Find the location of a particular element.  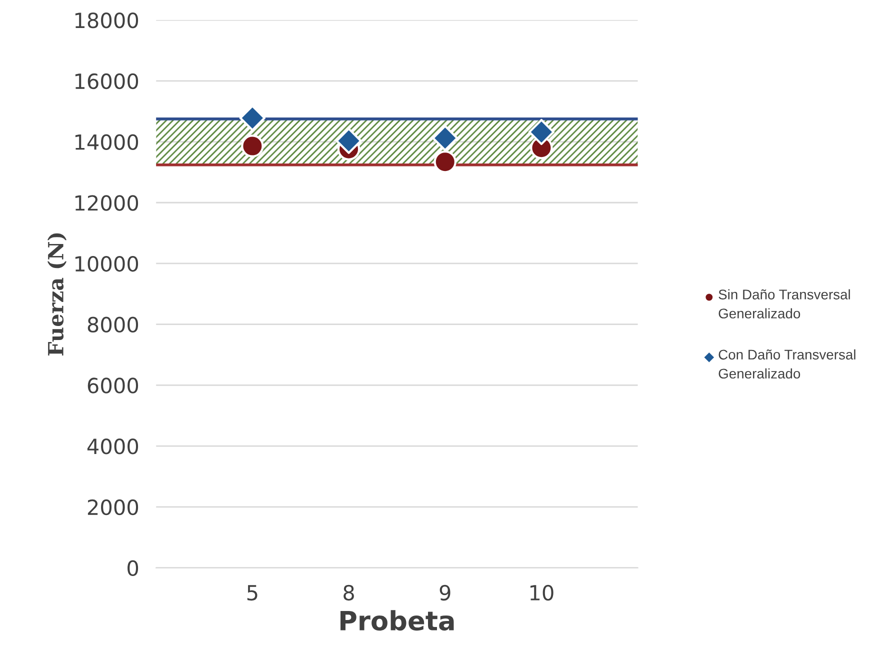

y-tick-label: 10000 is located at coordinates (106, 264).